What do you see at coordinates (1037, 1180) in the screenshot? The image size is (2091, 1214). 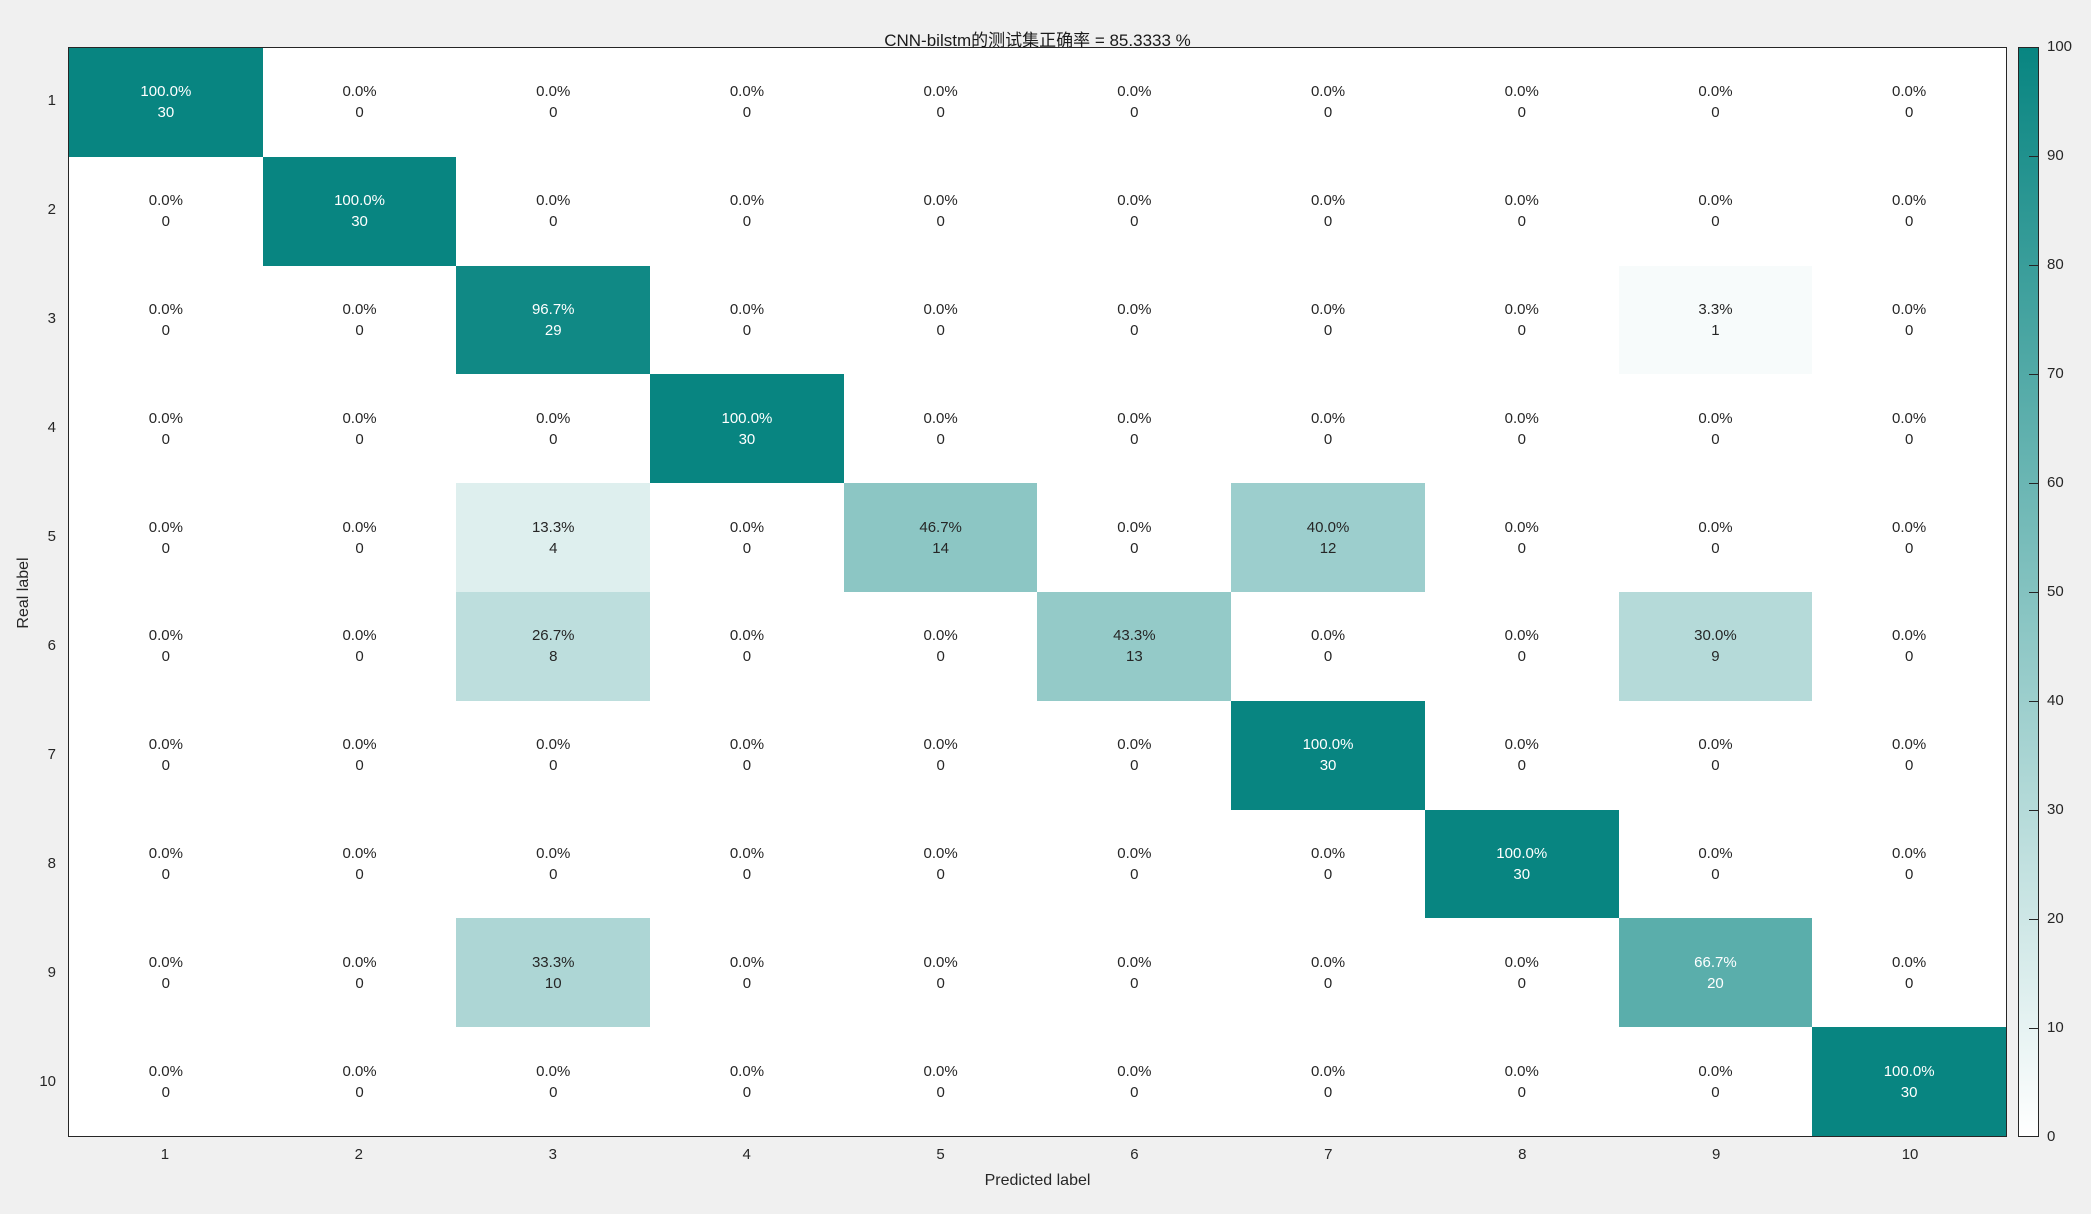 I see `x-axis-label: Predicted label` at bounding box center [1037, 1180].